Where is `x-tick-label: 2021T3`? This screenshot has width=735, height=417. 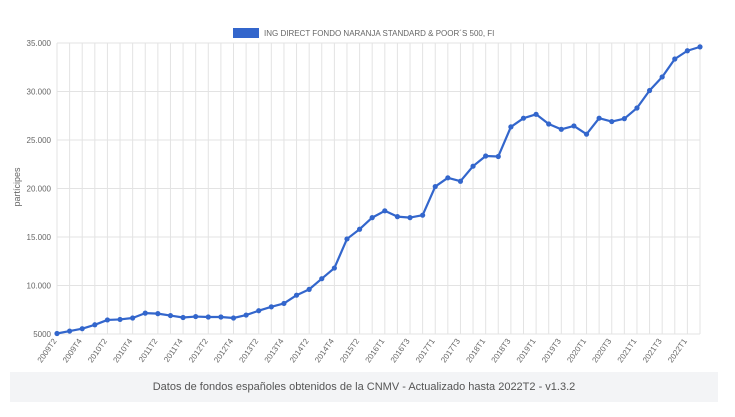
x-tick-label: 2021T3 is located at coordinates (652, 351).